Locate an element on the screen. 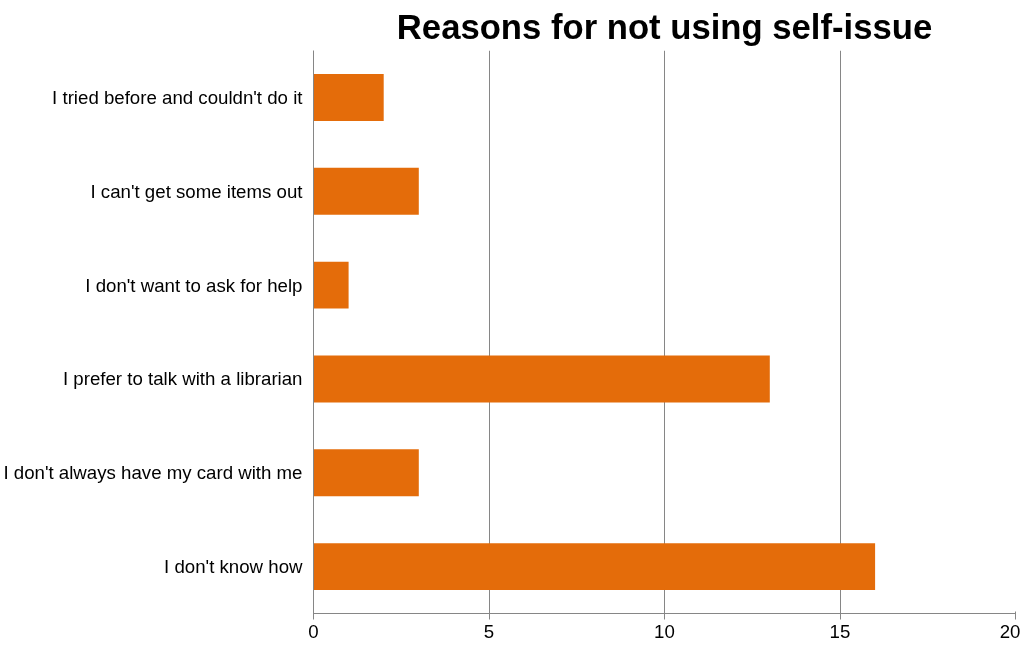 The width and height of the screenshot is (1029, 651). y-tick-label: I don't always have my card with me is located at coordinates (153, 473).